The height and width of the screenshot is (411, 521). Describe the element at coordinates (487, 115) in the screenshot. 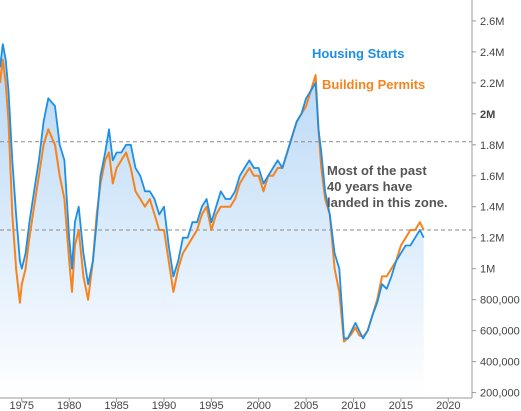

I see `y-tick-label: 2M` at that location.